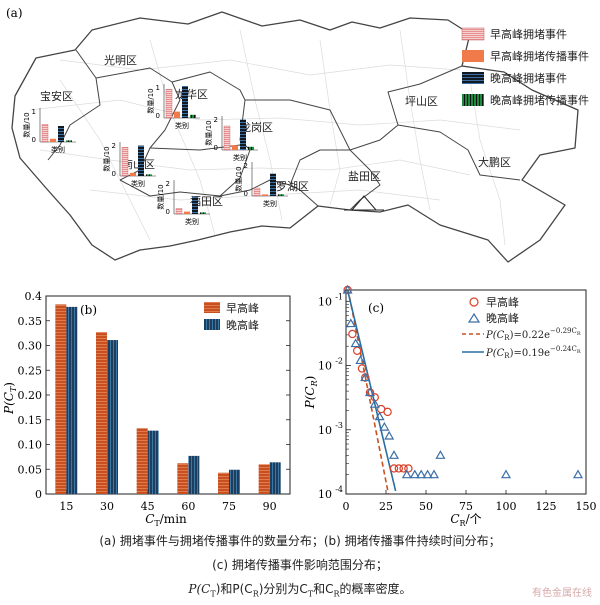  Describe the element at coordinates (339, 361) in the screenshot. I see `sc-ytick-exp: -2` at that location.